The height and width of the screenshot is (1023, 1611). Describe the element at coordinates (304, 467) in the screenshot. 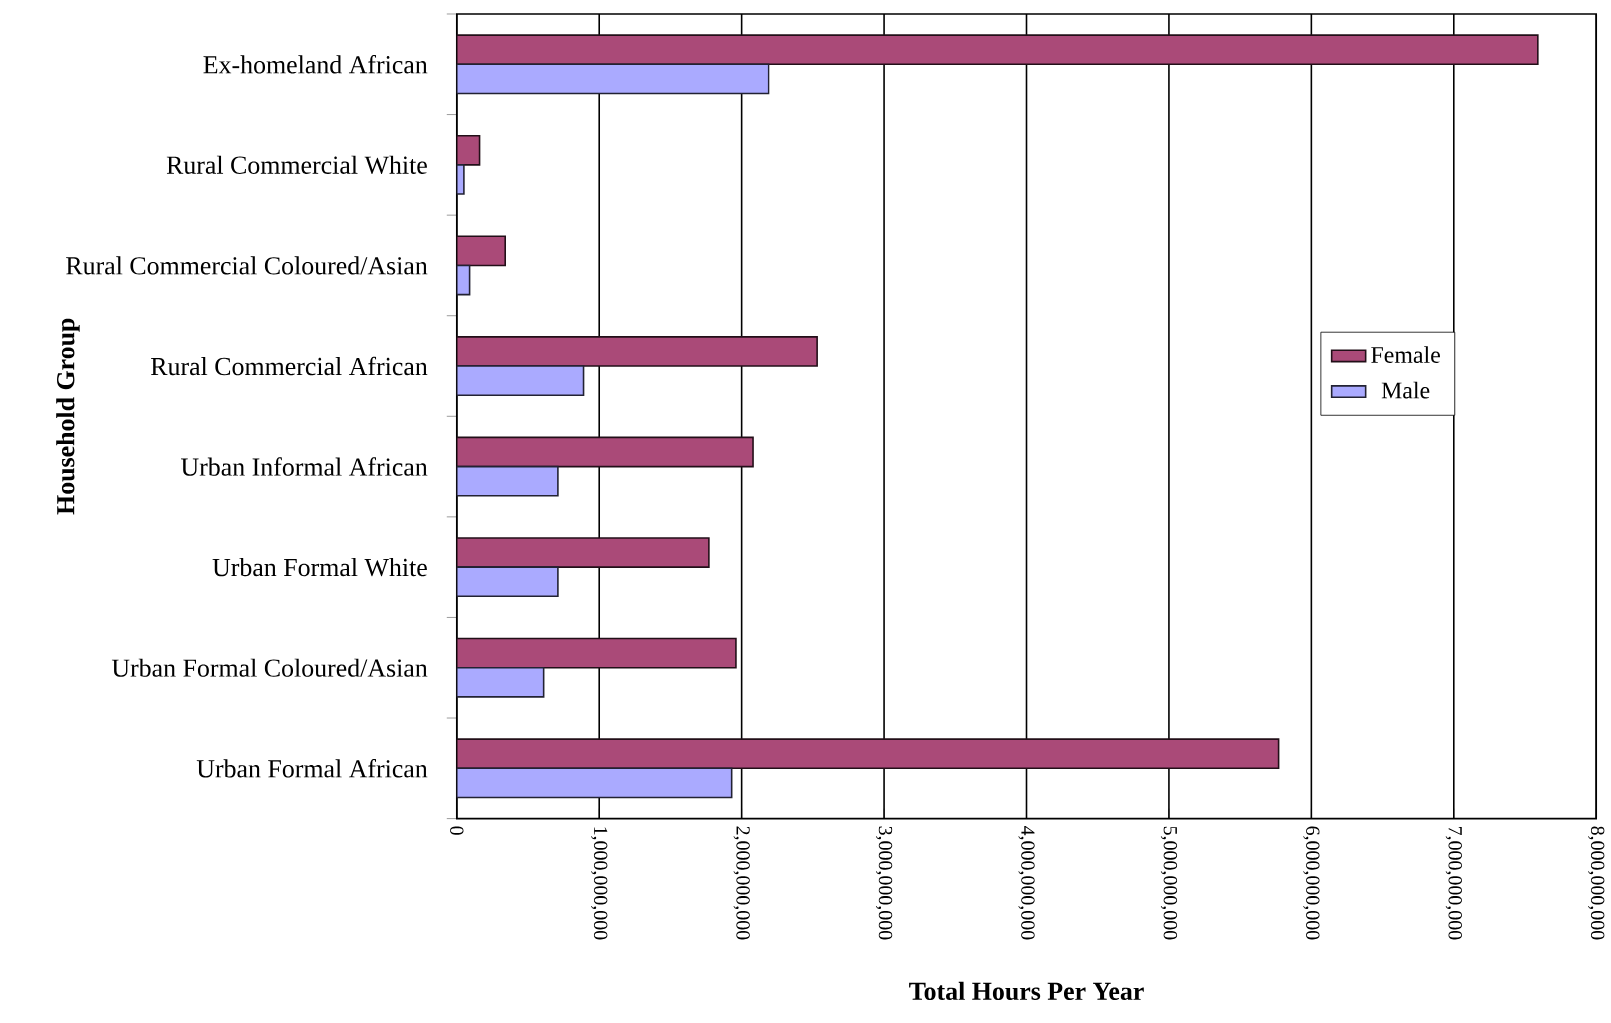

I see `y-tick-label: Urban Informal African` at that location.